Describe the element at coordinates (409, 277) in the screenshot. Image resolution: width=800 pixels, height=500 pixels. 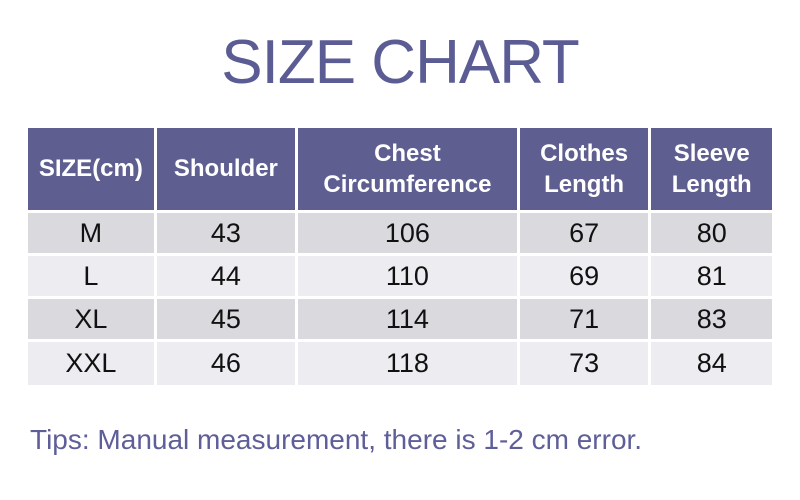
I see `chest-circumference-cell: 110` at that location.